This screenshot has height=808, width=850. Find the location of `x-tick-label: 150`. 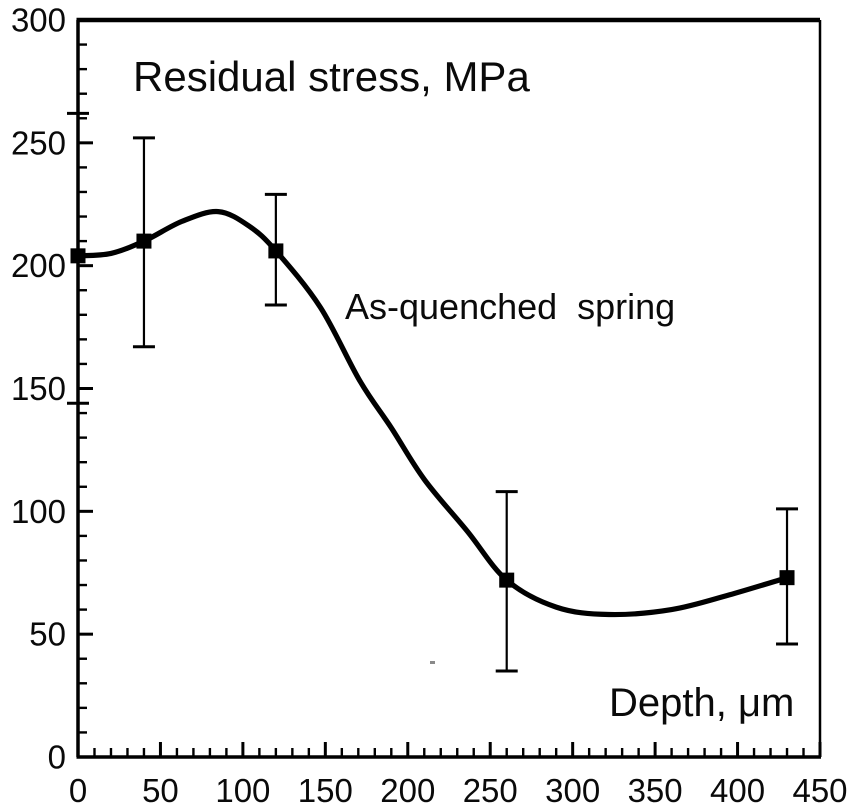

x-tick-label: 150 is located at coordinates (325, 790).